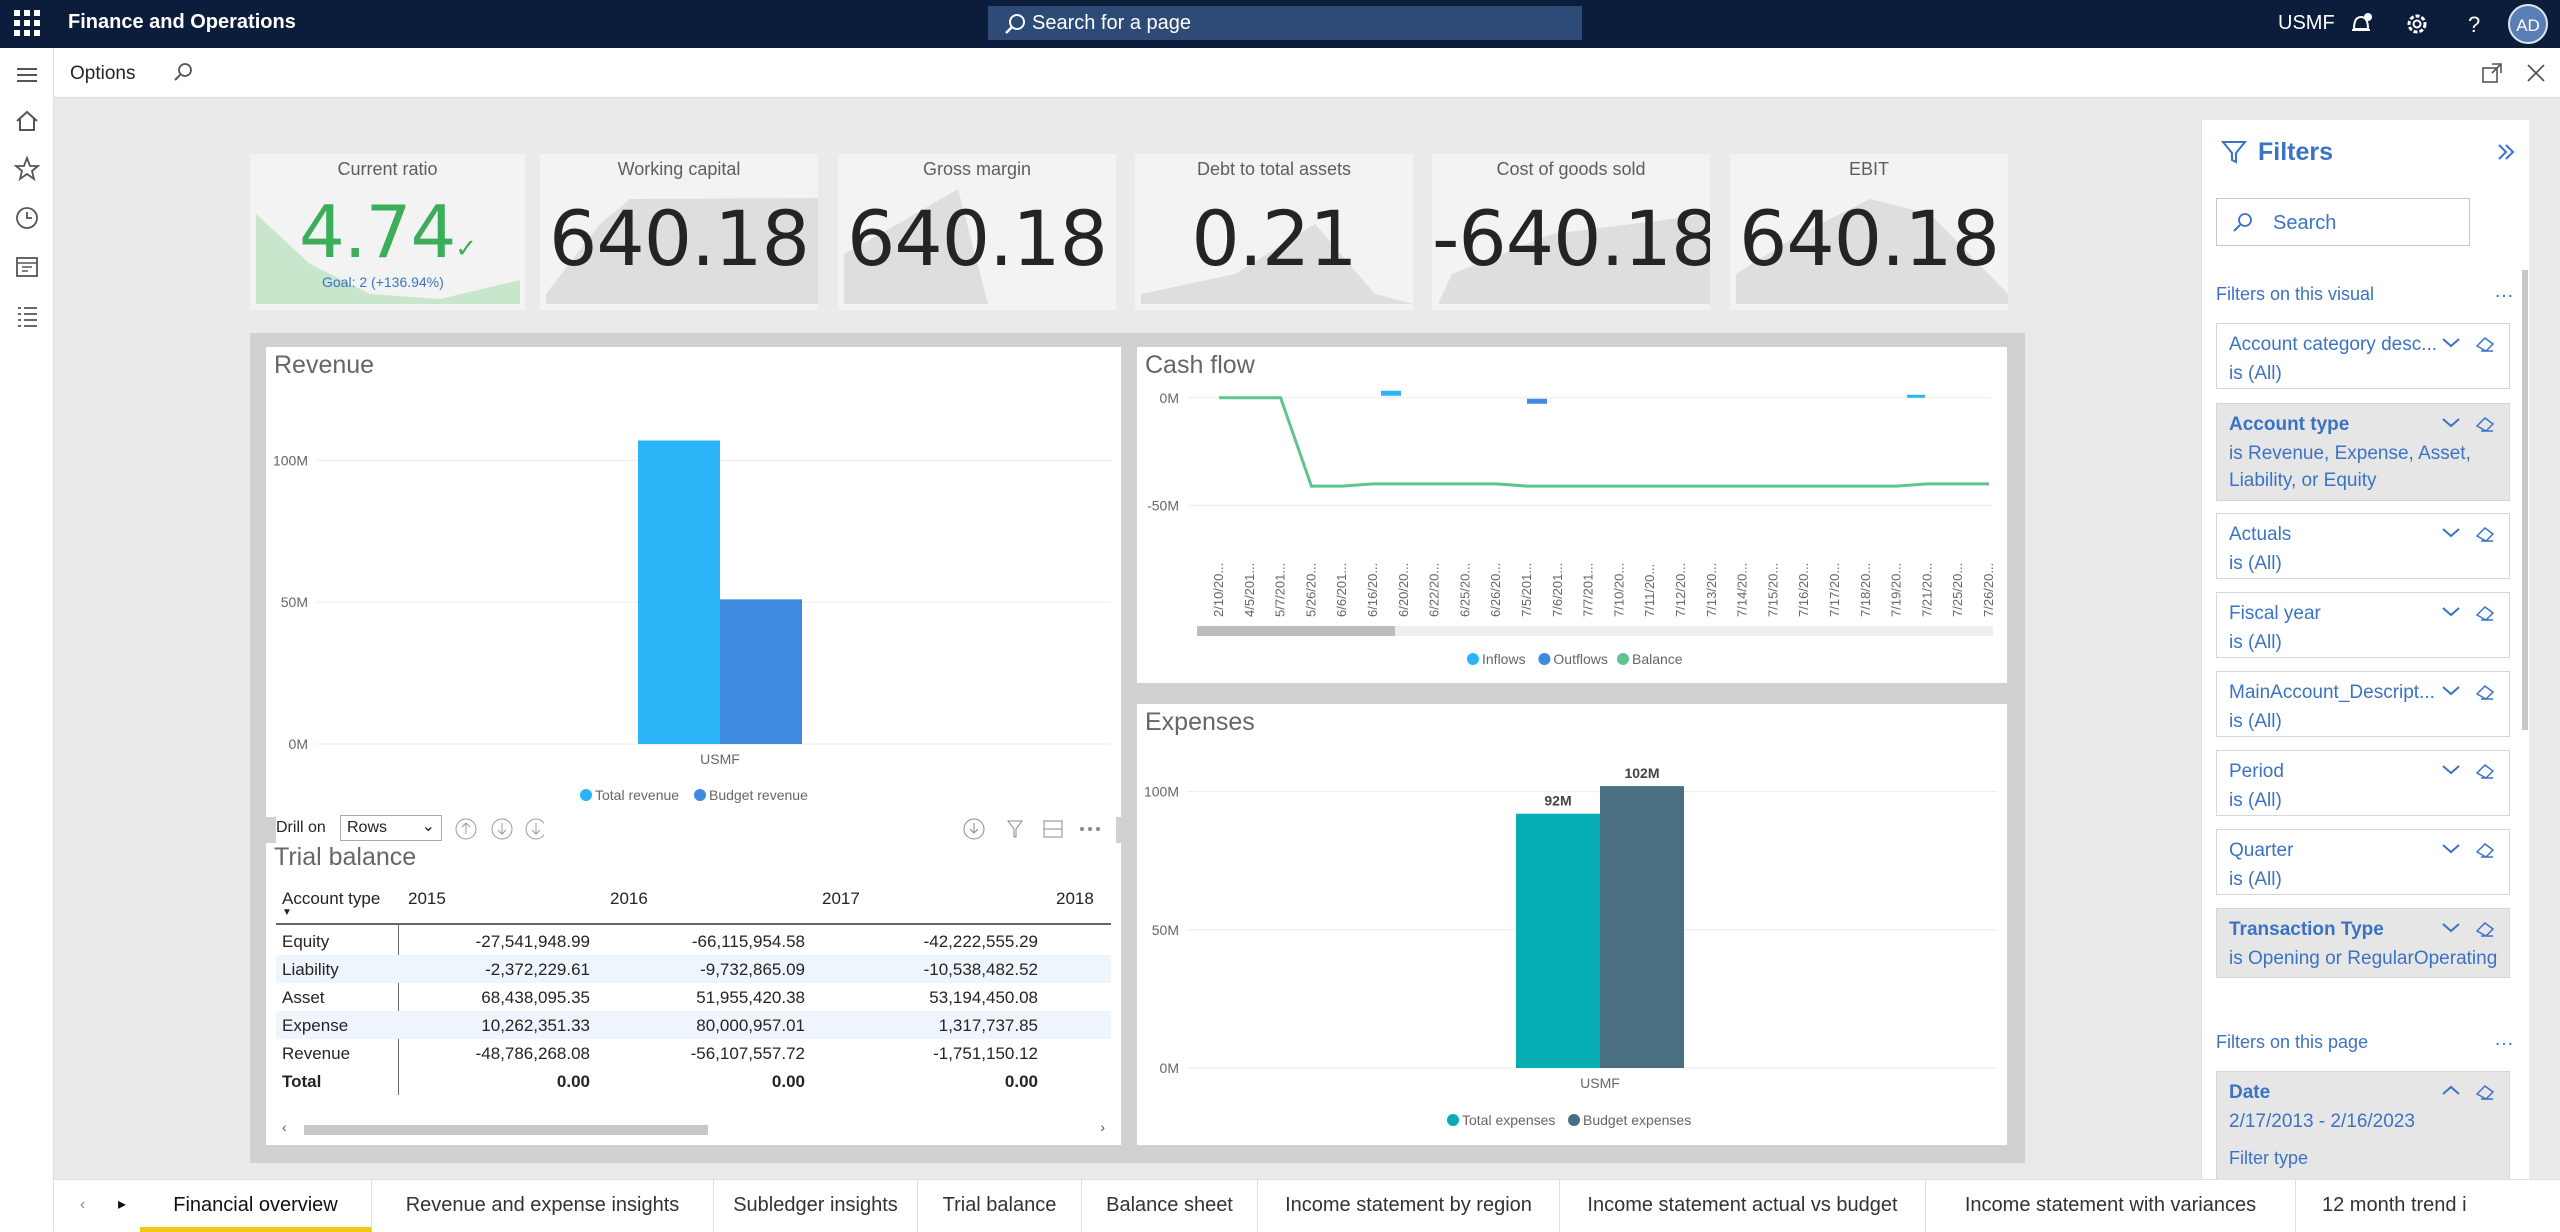 The image size is (2560, 1232). Describe the element at coordinates (679, 238) in the screenshot. I see `kpi-value: 640.18` at that location.